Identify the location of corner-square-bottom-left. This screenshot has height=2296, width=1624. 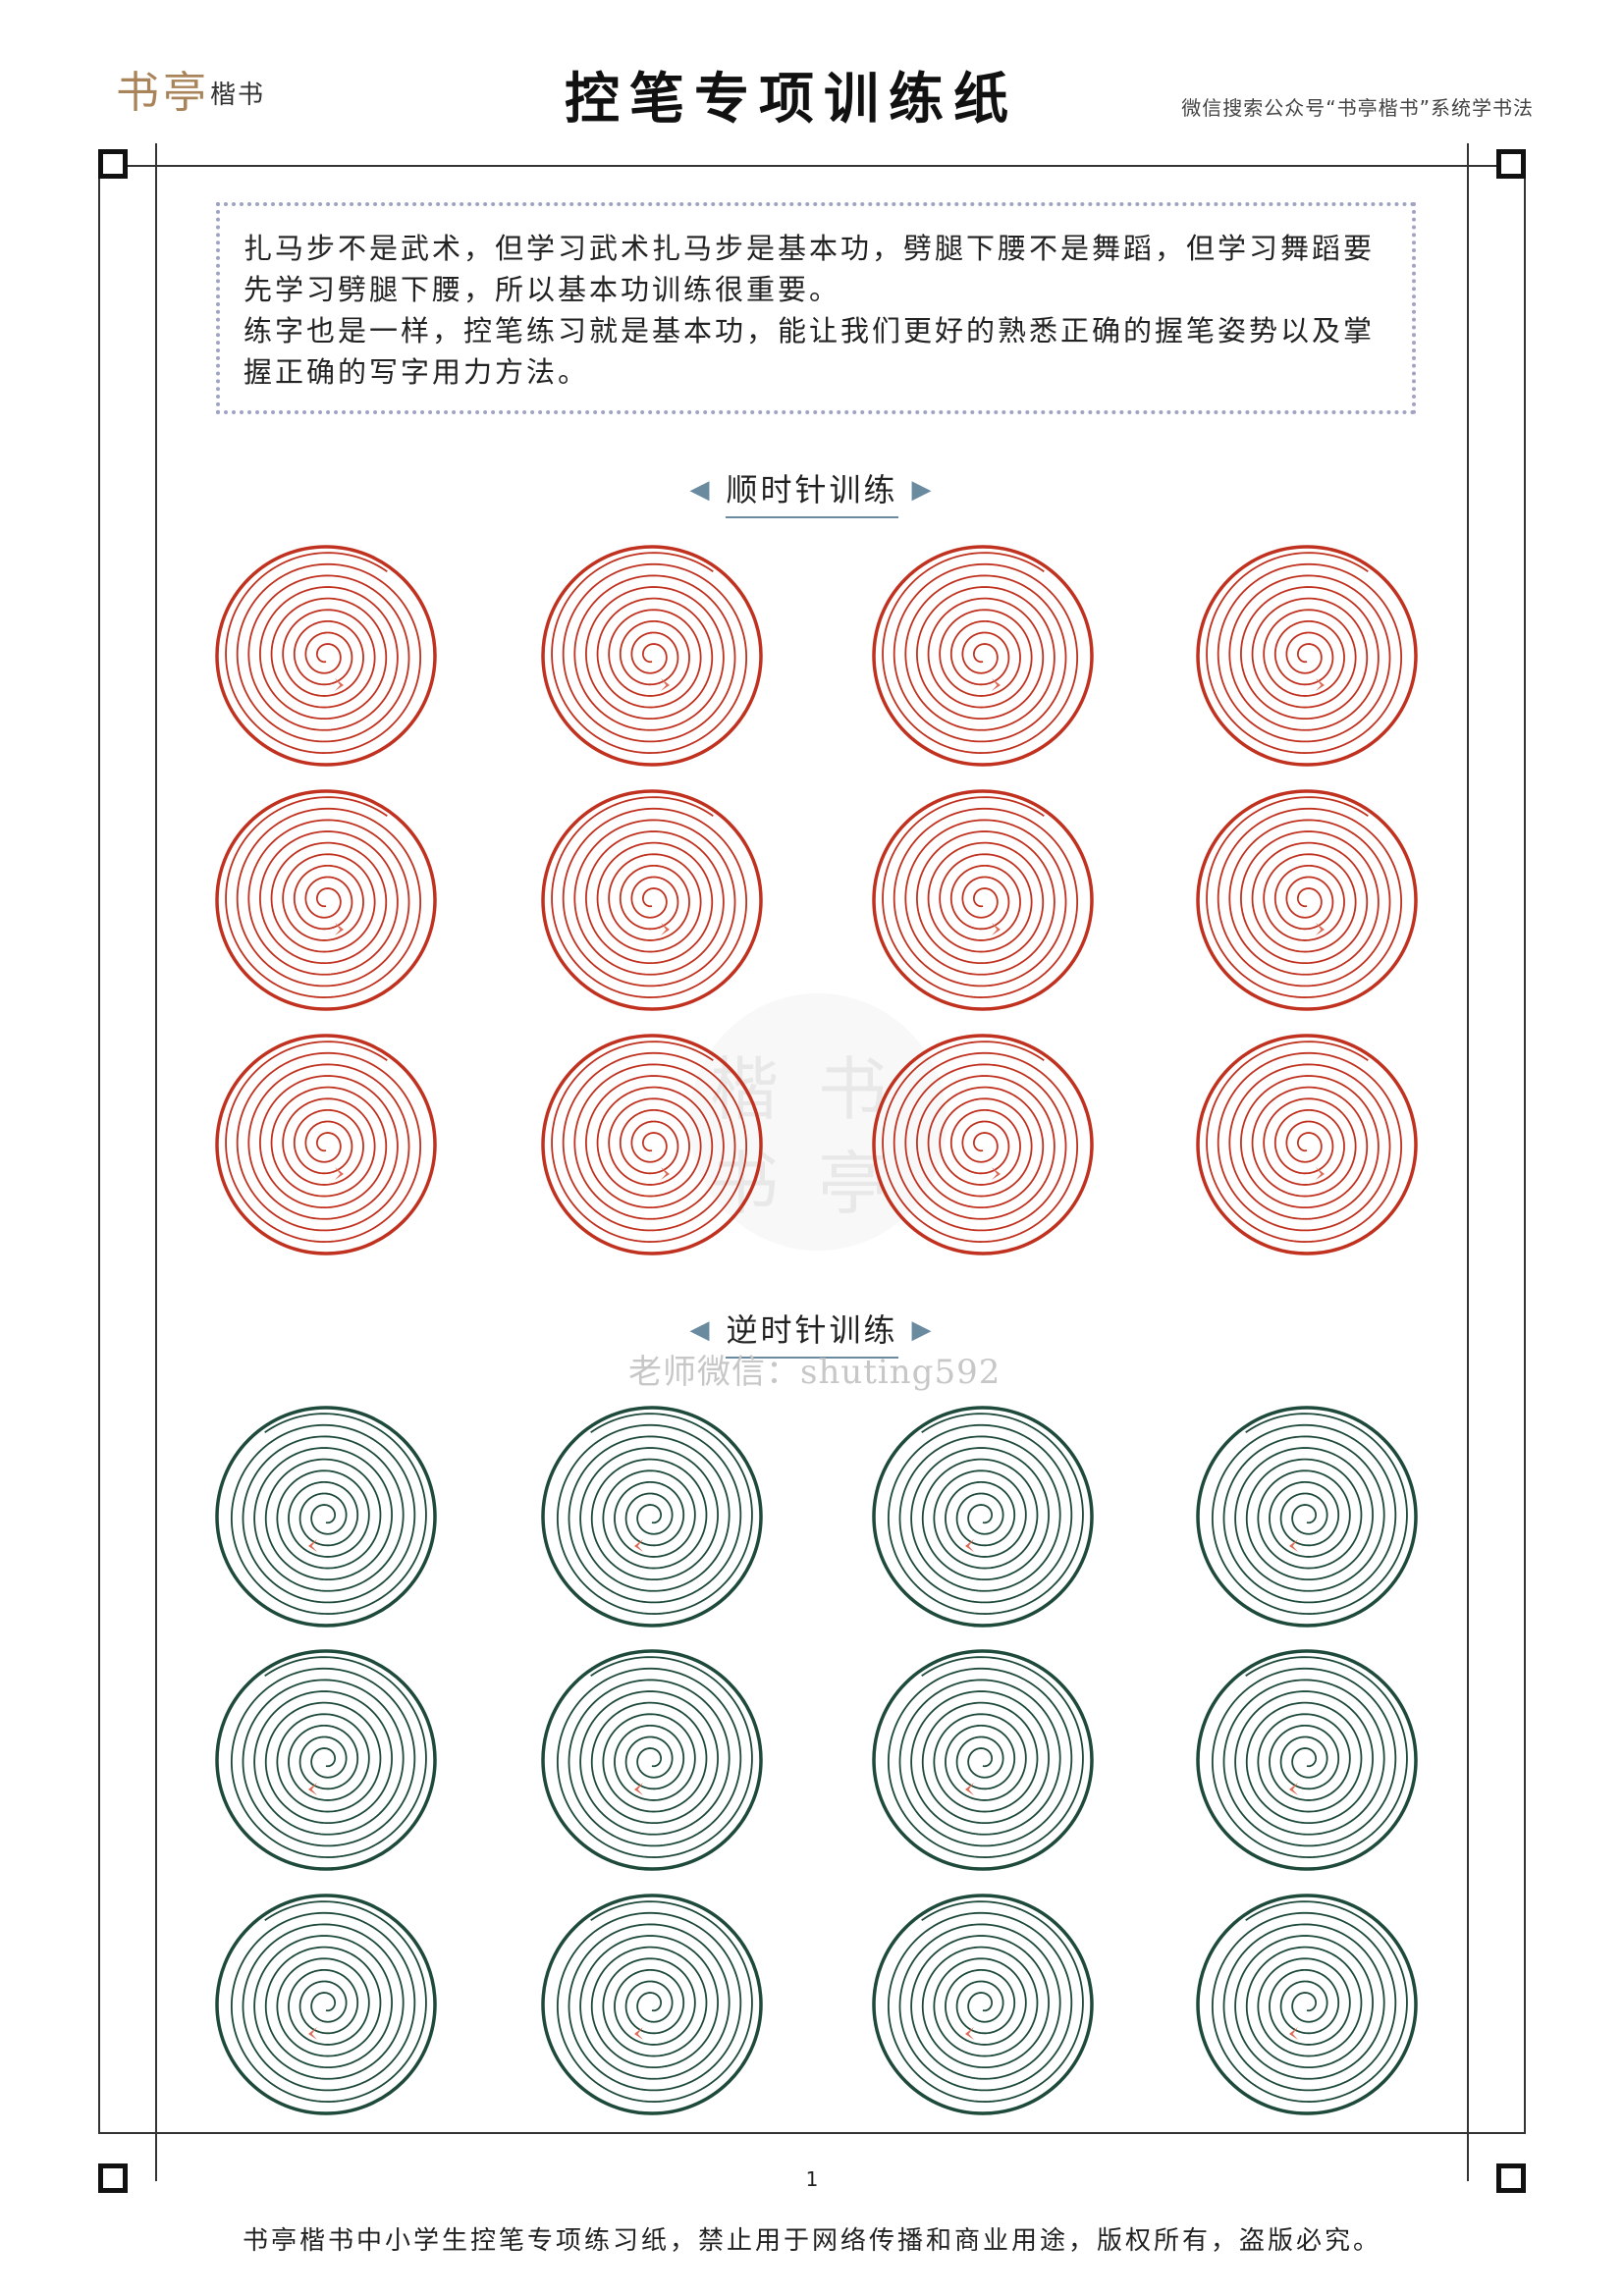
(113, 2178).